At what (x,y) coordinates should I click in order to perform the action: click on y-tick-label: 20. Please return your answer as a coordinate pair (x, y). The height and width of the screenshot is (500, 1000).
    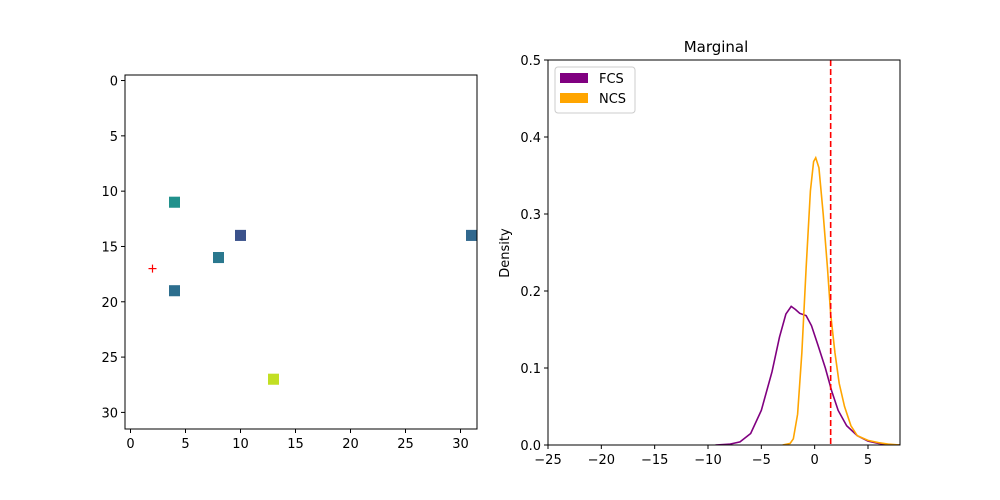
    Looking at the image, I should click on (109, 303).